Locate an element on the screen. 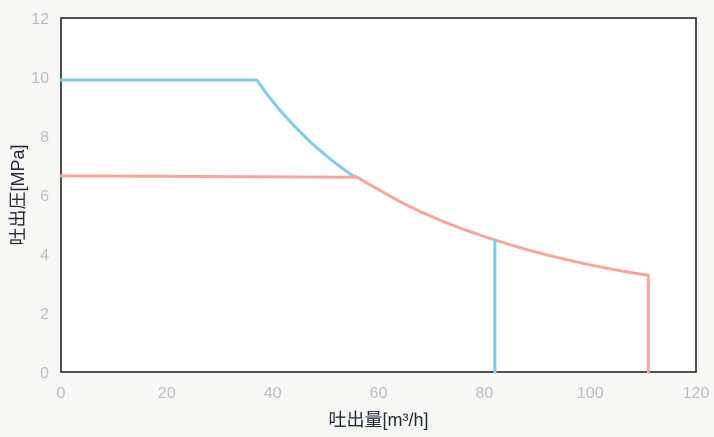 The height and width of the screenshot is (437, 714). x-tick-labels: 0 20 40 60 80 100 120 is located at coordinates (383, 393).